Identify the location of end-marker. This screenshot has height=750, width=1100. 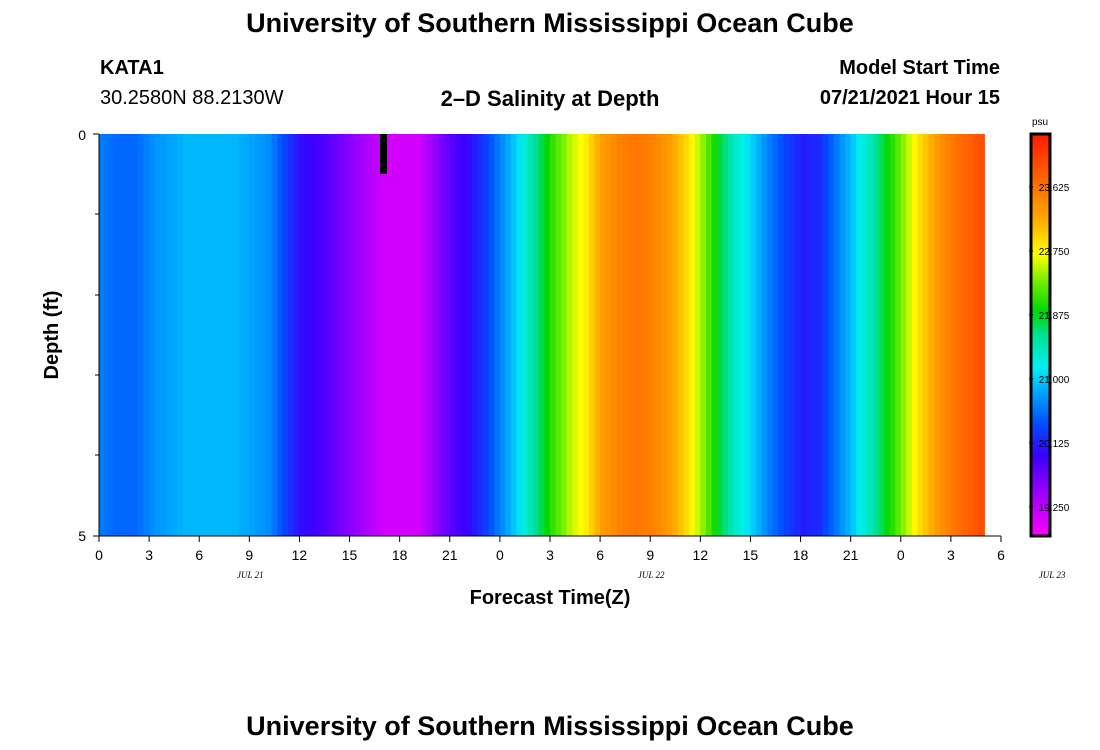
(998, 154).